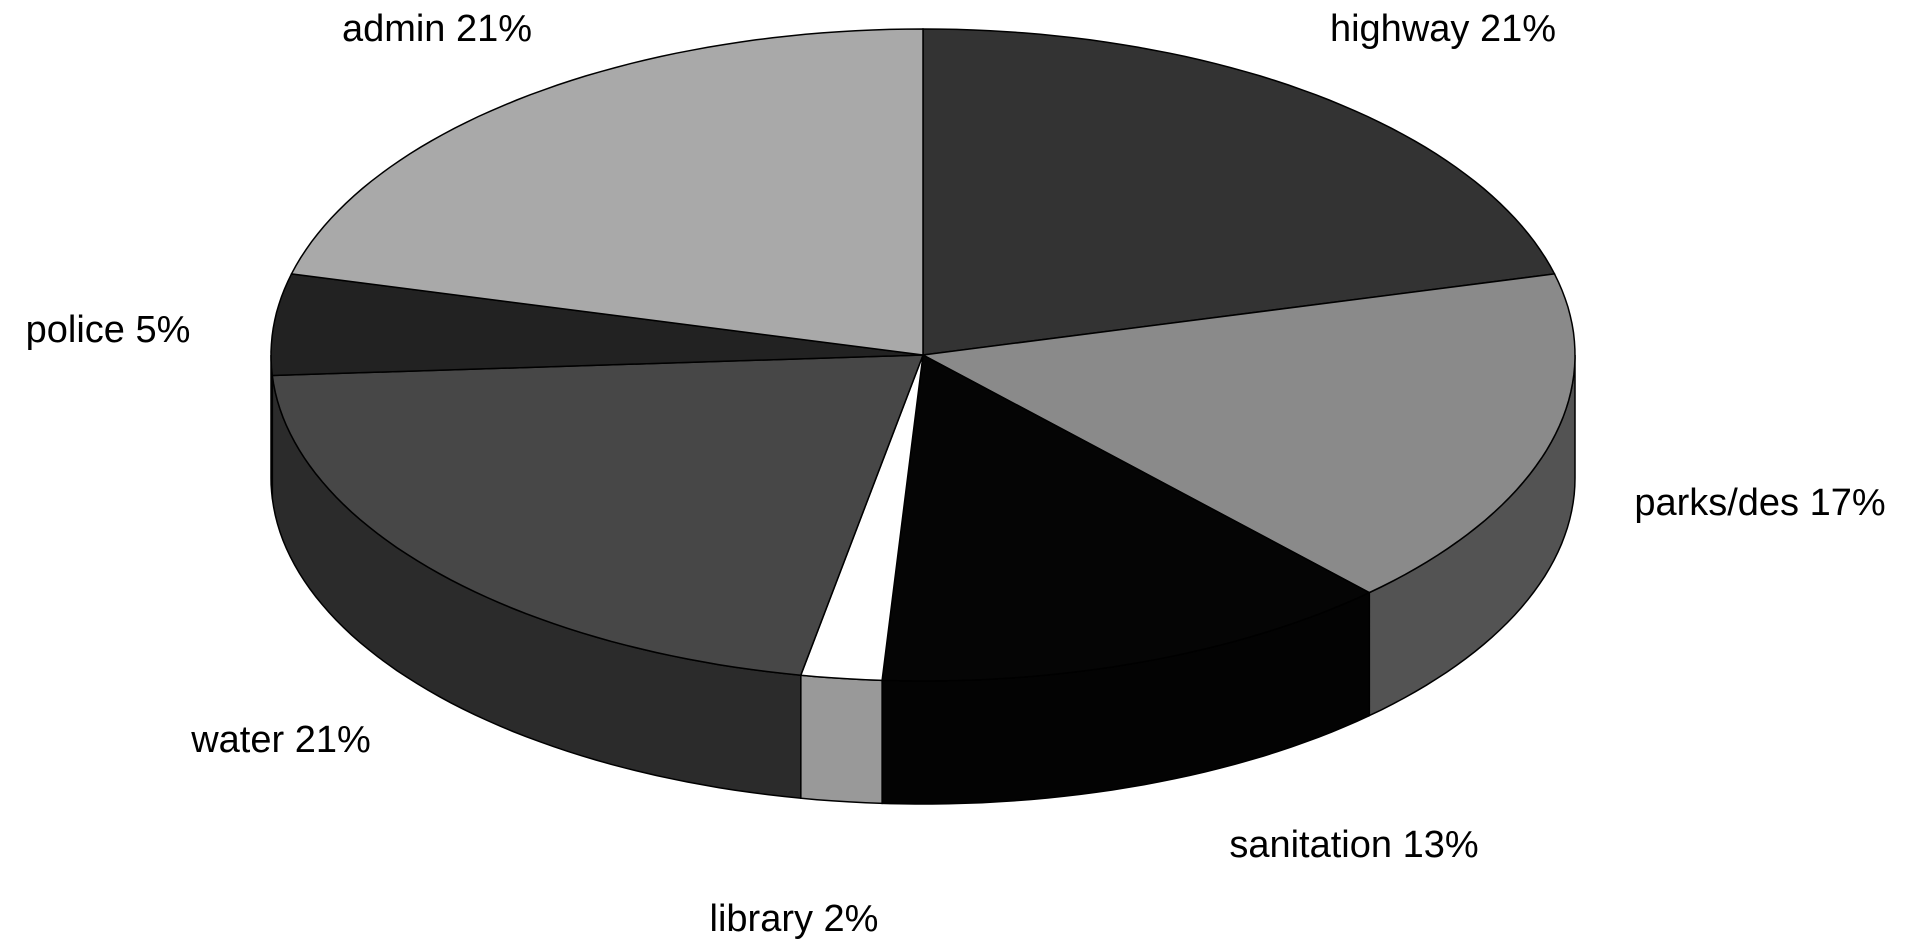 This screenshot has width=1921, height=941. What do you see at coordinates (237, 740) in the screenshot?
I see `category-name: water` at bounding box center [237, 740].